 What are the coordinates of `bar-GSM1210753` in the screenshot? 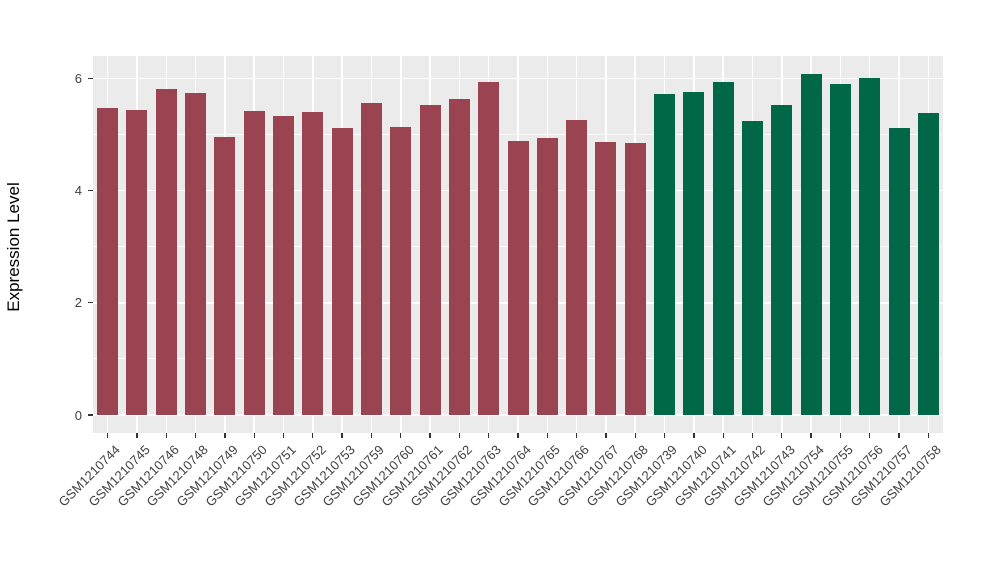 It's located at (342, 271).